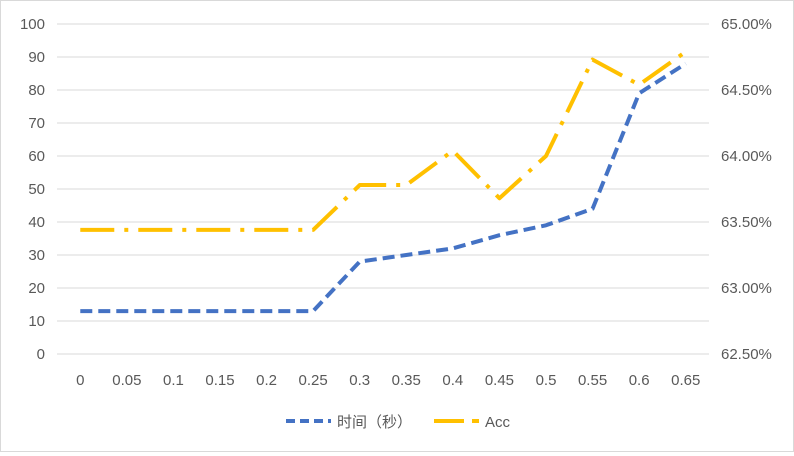 The height and width of the screenshot is (456, 794). What do you see at coordinates (685, 380) in the screenshot?
I see `x-axis-tick-label: 0.65` at bounding box center [685, 380].